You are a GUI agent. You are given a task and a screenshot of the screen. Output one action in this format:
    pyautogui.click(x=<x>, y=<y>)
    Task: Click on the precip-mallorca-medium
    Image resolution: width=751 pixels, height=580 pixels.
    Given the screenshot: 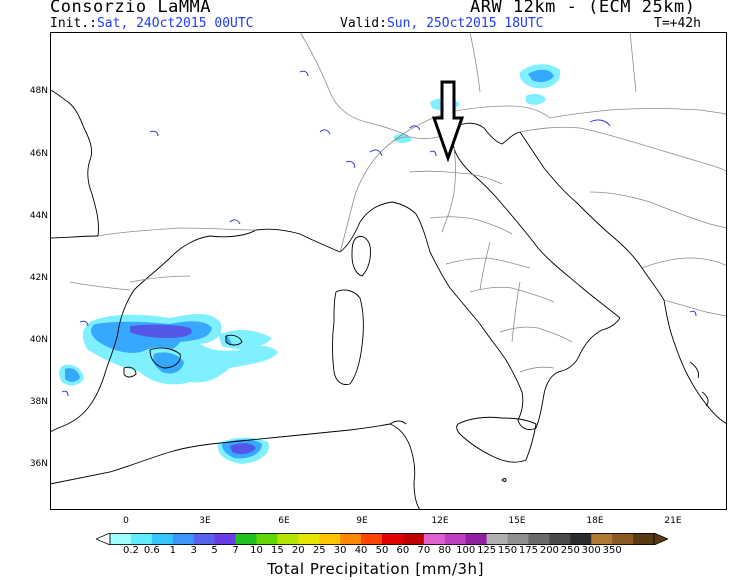 What is the action you would take?
    pyautogui.click(x=168, y=363)
    